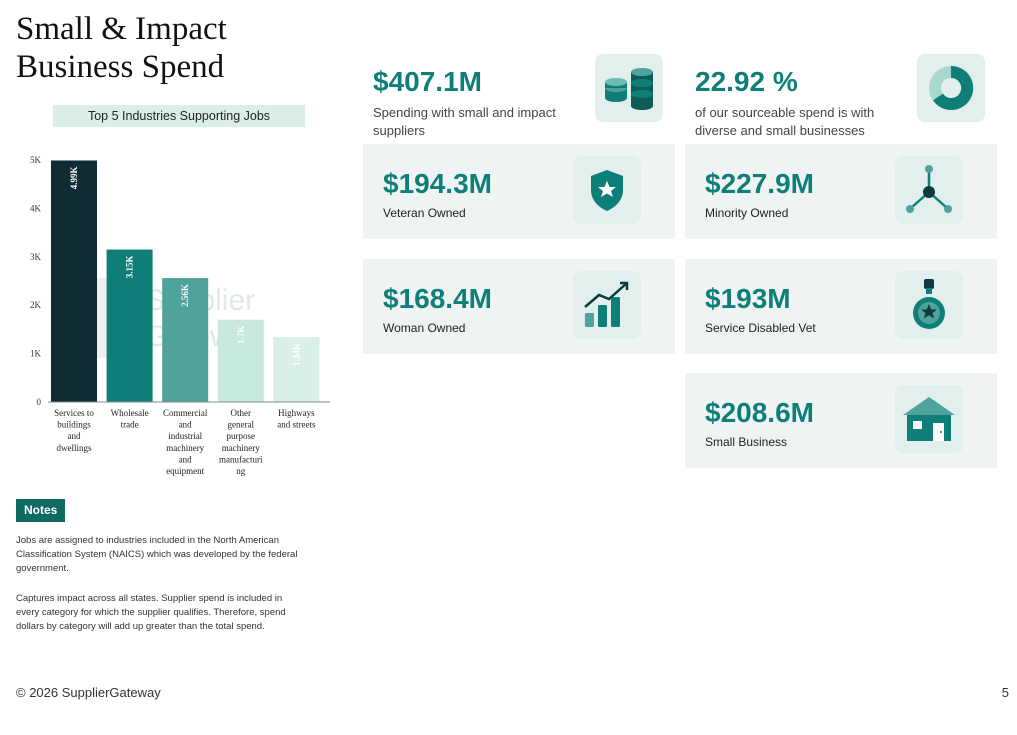 The width and height of the screenshot is (1017, 735). I want to click on category-label: buildings, so click(74, 425).